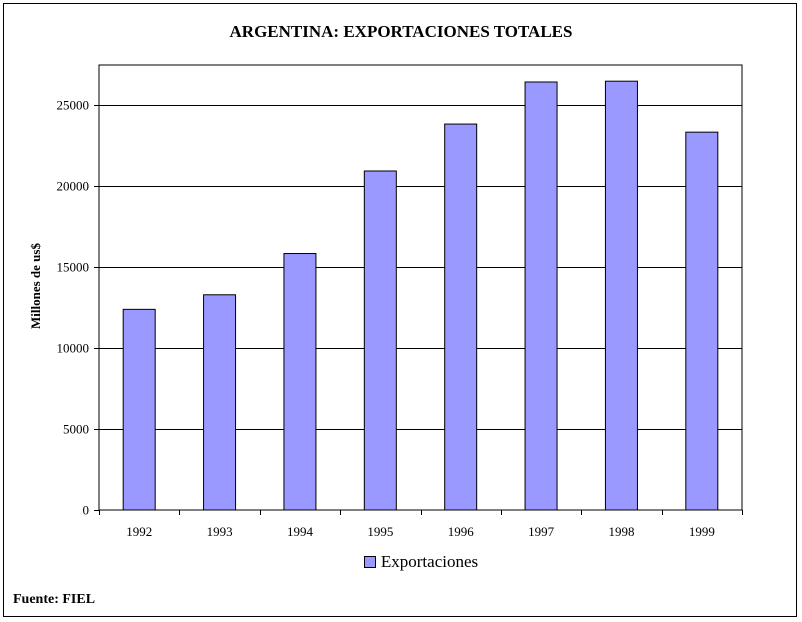 The height and width of the screenshot is (622, 802). What do you see at coordinates (86, 510) in the screenshot?
I see `y-tick-label: 0` at bounding box center [86, 510].